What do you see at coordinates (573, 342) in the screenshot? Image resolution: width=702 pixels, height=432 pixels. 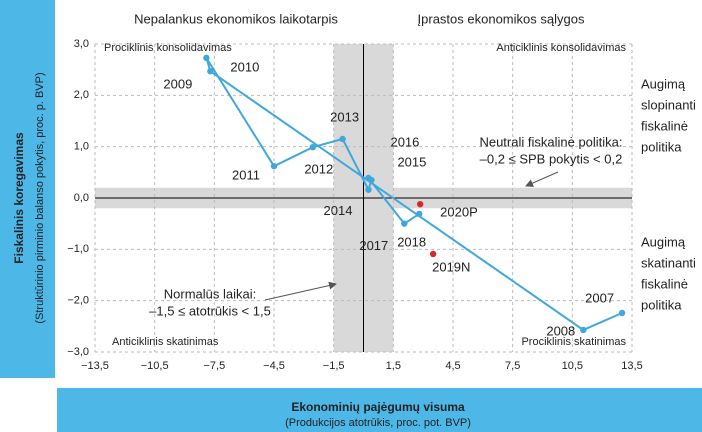 I see `quadrant-label: Prociklinis skatinimas` at bounding box center [573, 342].